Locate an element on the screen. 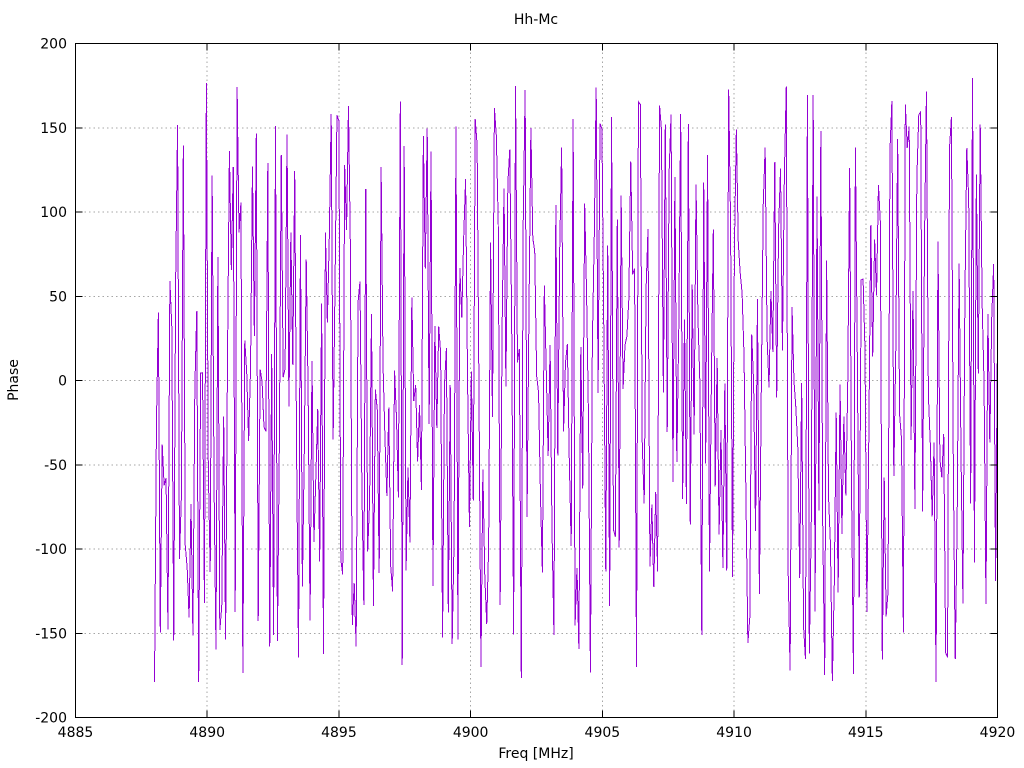 Image resolution: width=1024 pixels, height=768 pixels. x-tick-label: 4890 is located at coordinates (207, 733).